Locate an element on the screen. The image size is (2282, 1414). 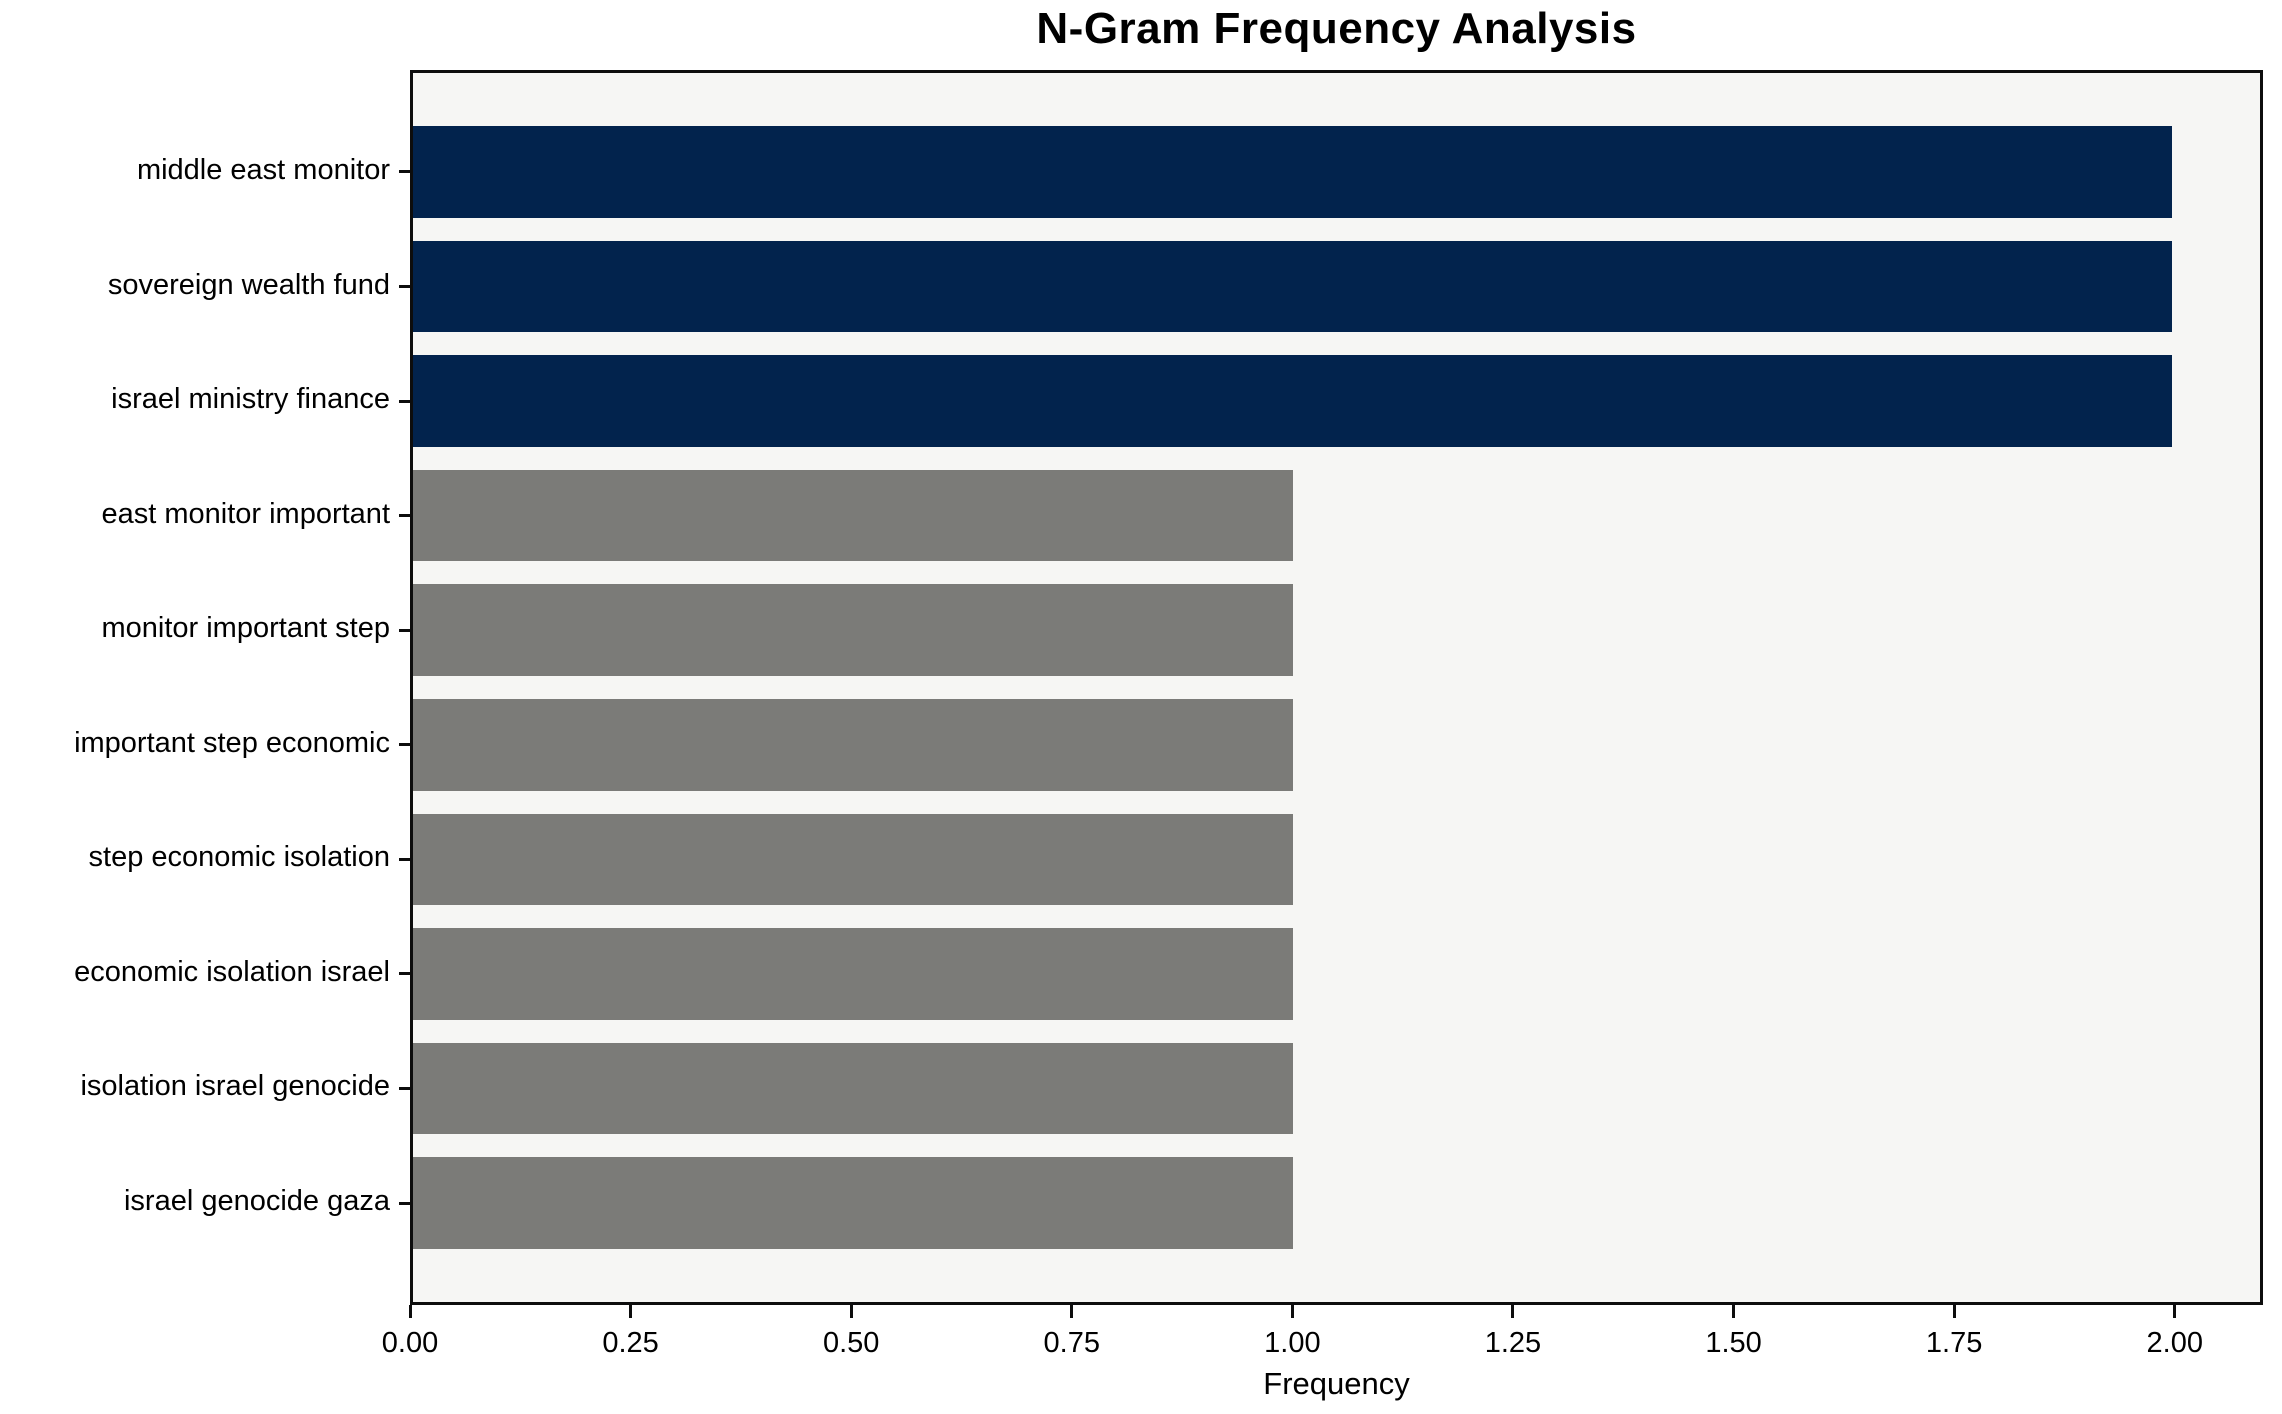
y-tick-label: monitor important step is located at coordinates (245, 628).